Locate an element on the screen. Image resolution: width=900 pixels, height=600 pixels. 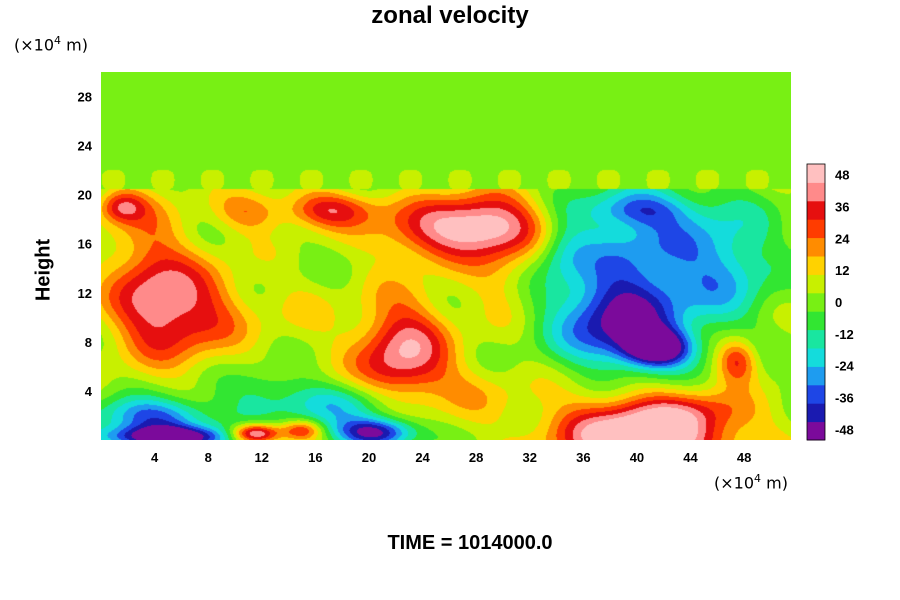
chart-title: zonal velocity is located at coordinates (450, 15).